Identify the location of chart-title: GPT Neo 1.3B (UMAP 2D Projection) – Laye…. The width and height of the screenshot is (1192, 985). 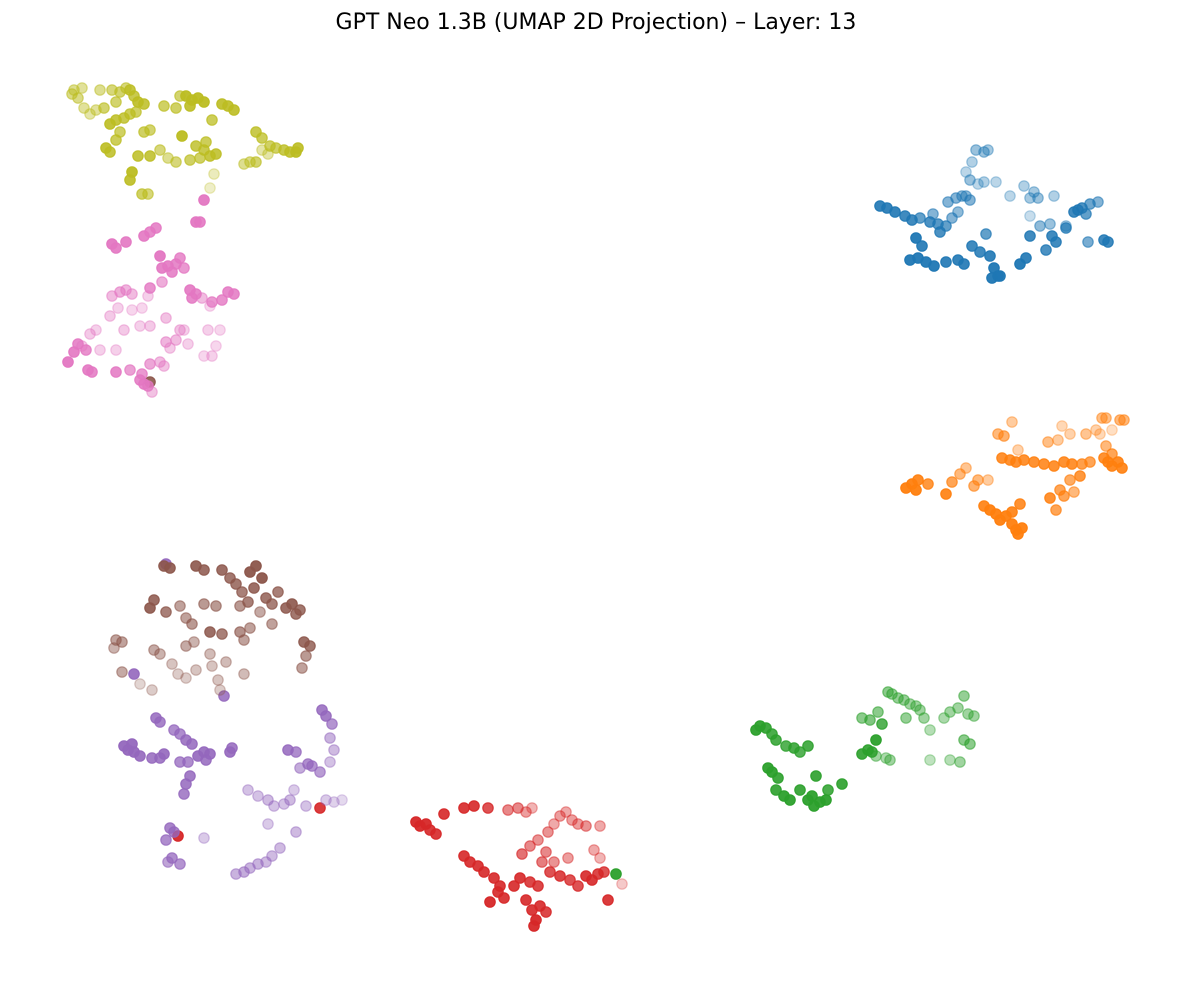
(596, 22).